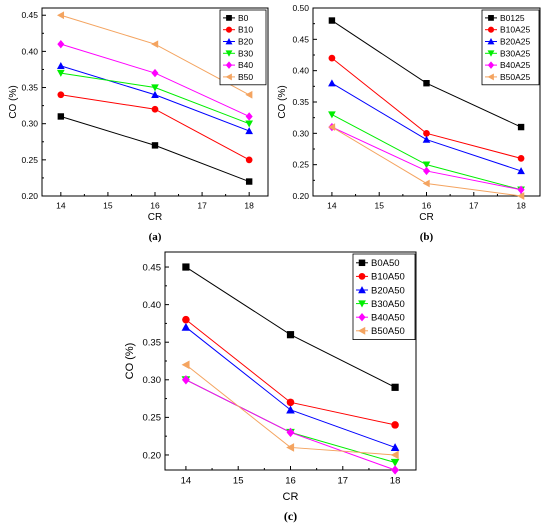 Image resolution: width=550 pixels, height=527 pixels. I want to click on series-B50, so click(154, 55).